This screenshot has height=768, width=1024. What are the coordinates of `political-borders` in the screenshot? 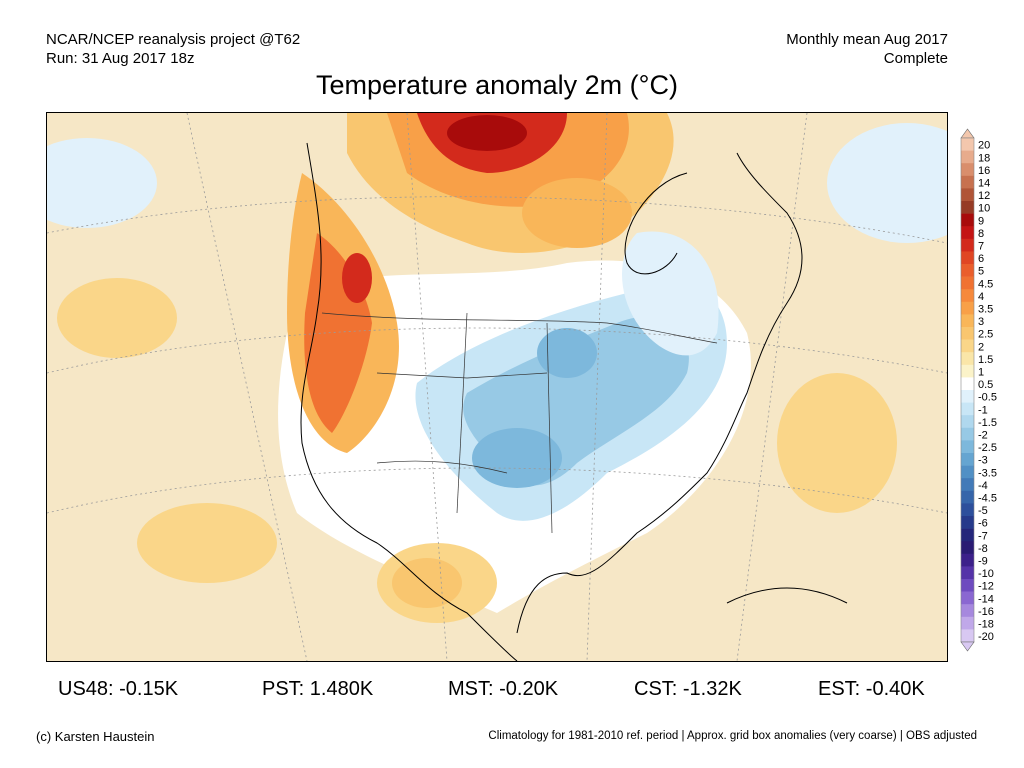 It's located at (519, 423).